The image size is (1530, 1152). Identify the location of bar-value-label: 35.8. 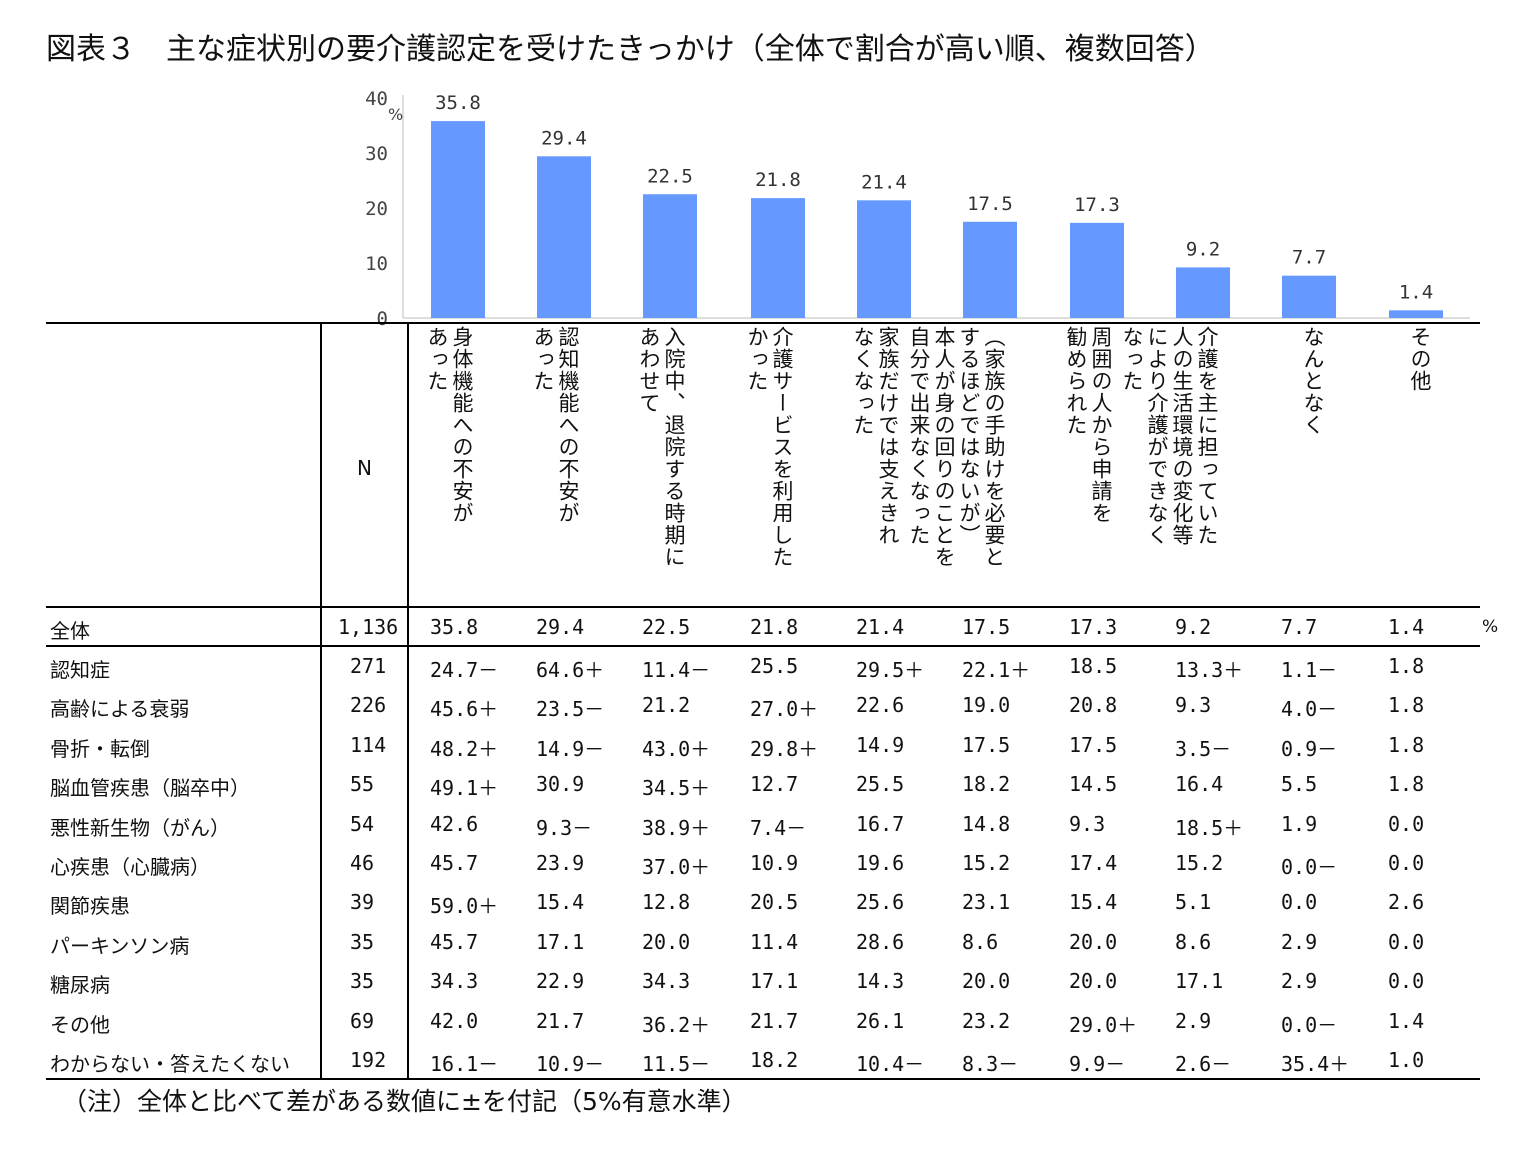
(458, 103).